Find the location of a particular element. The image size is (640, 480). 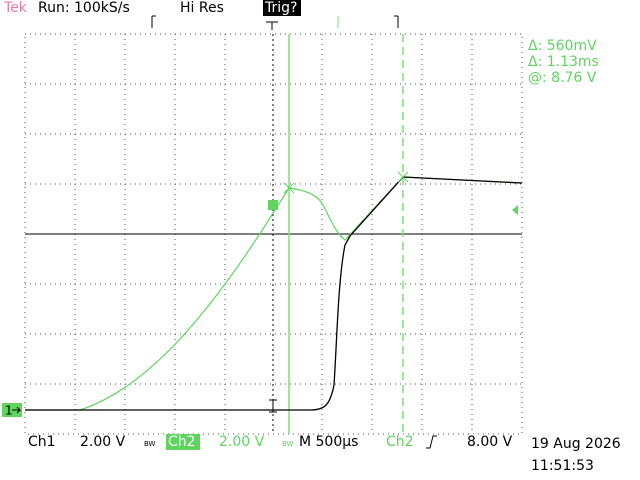

cursor-at: @: 8.76 V is located at coordinates (562, 78).